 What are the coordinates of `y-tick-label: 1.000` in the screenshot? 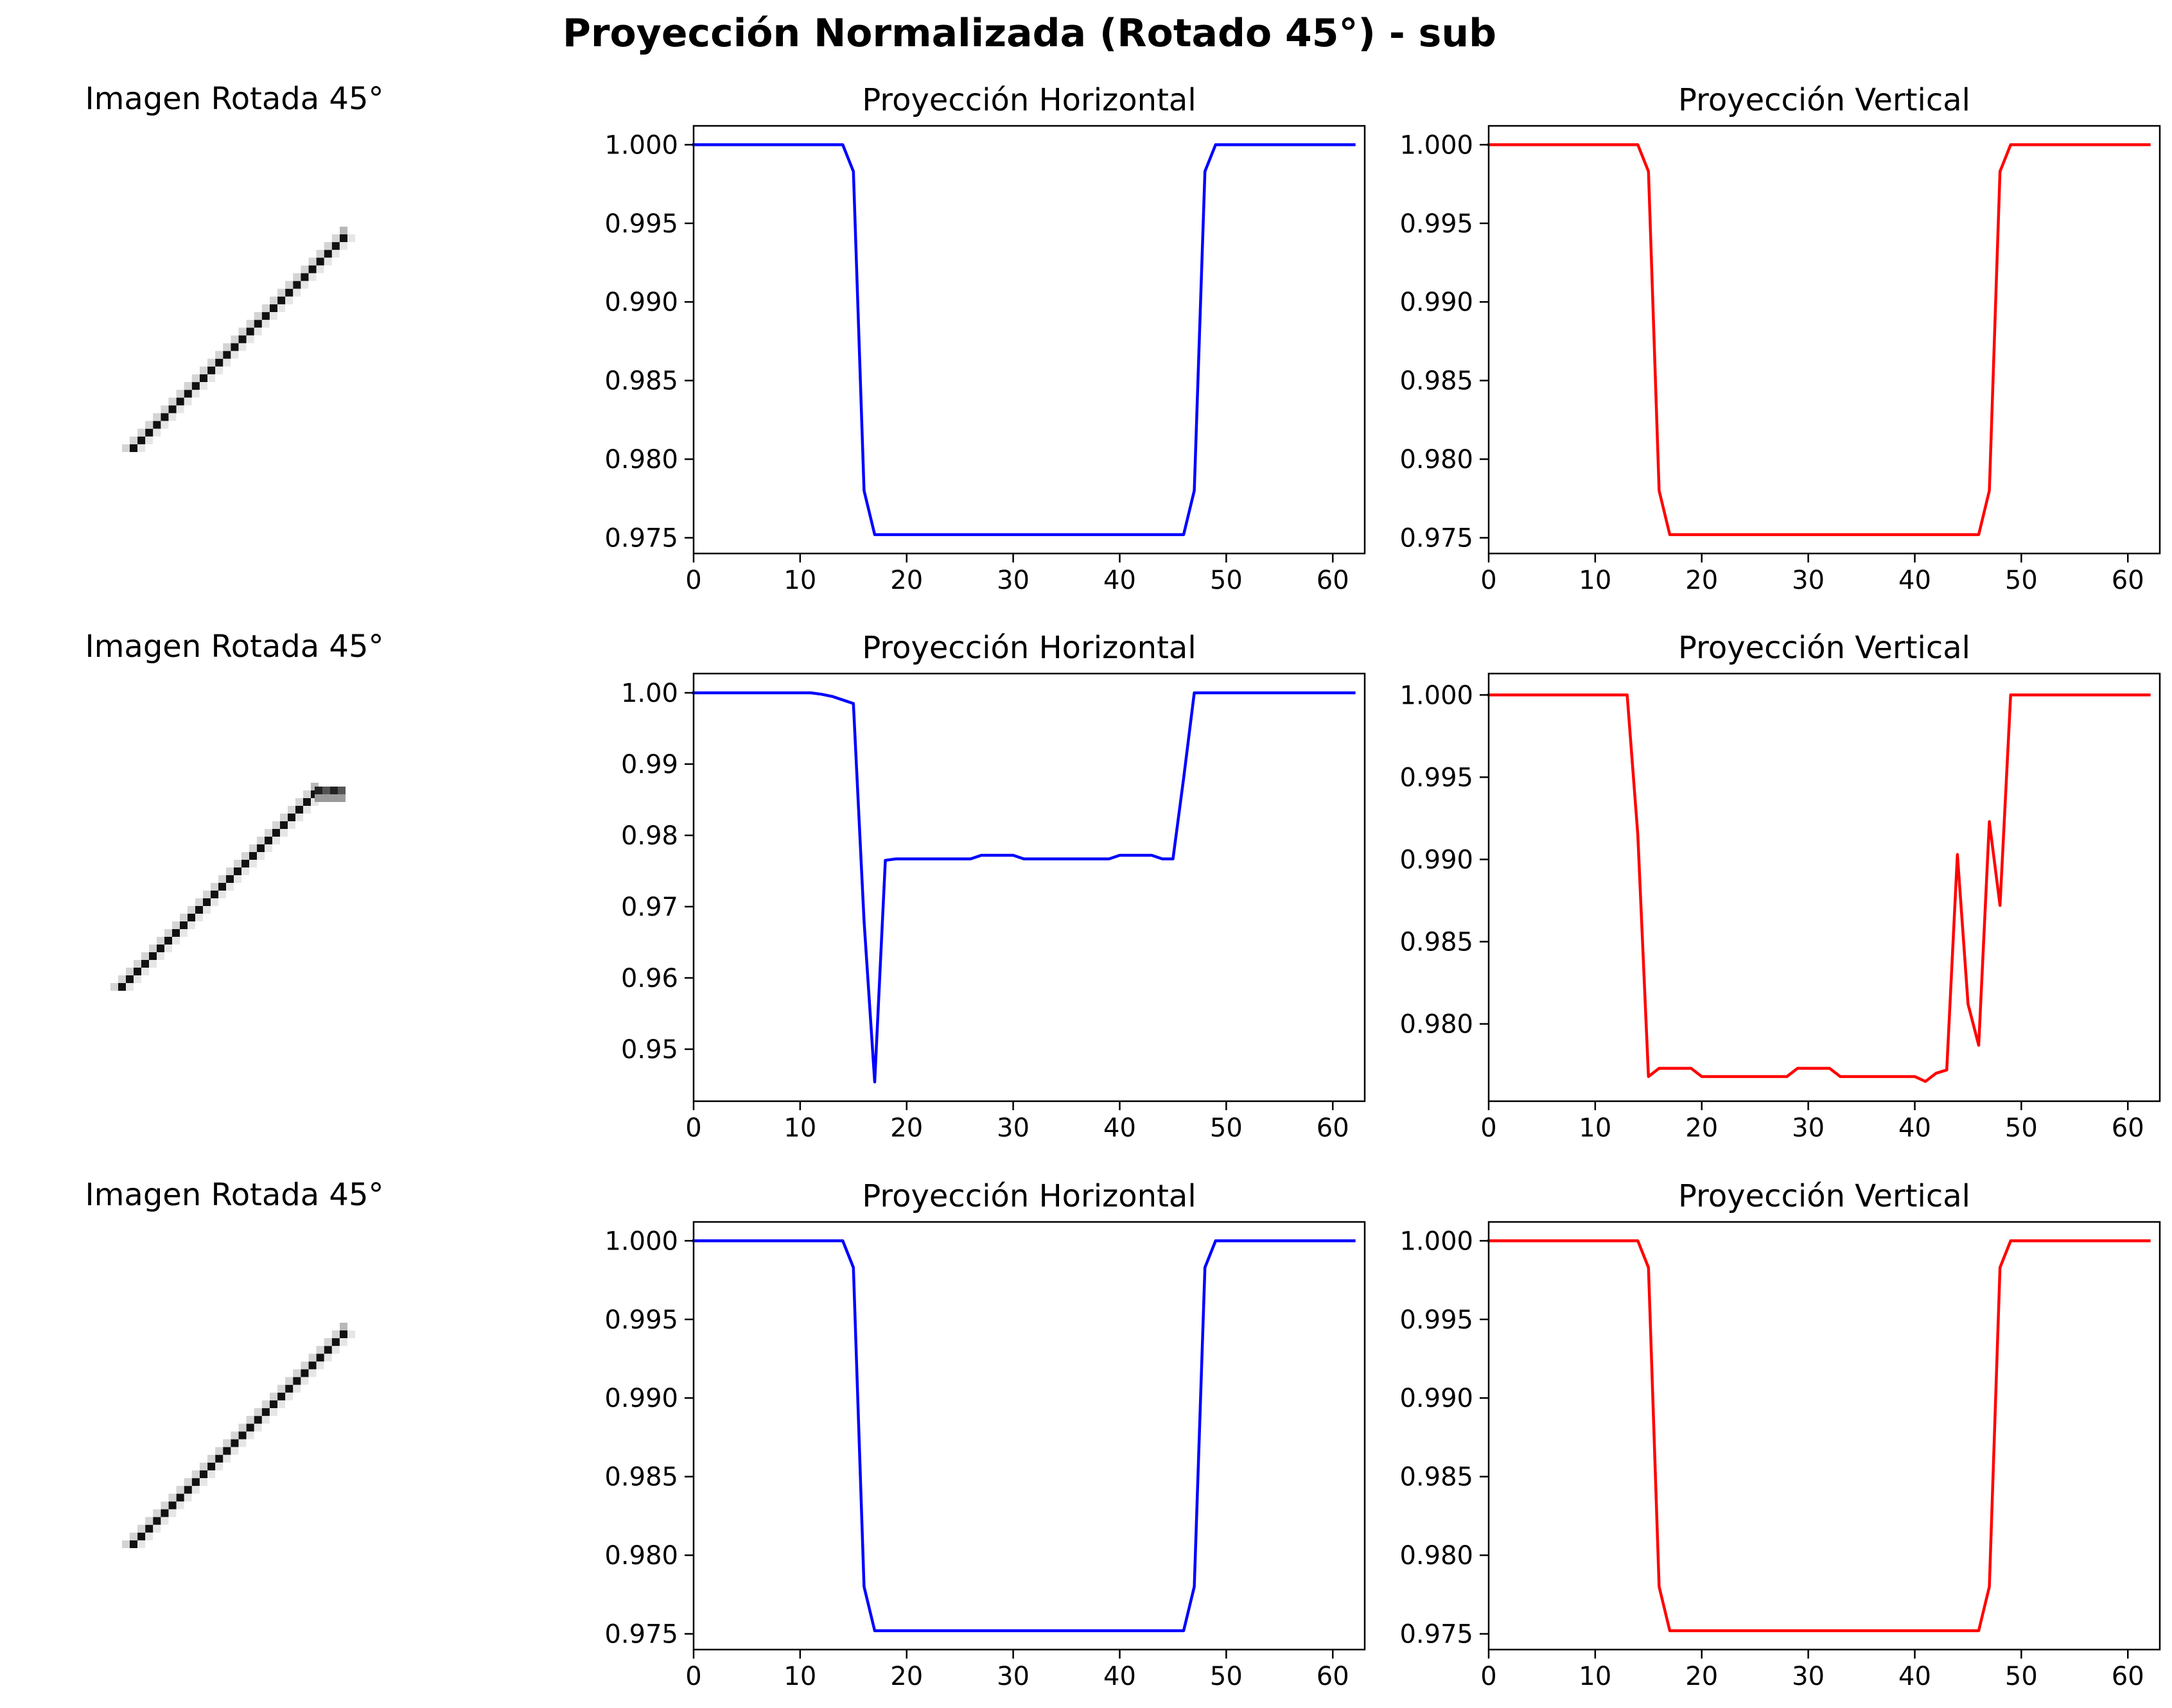 It's located at (1436, 145).